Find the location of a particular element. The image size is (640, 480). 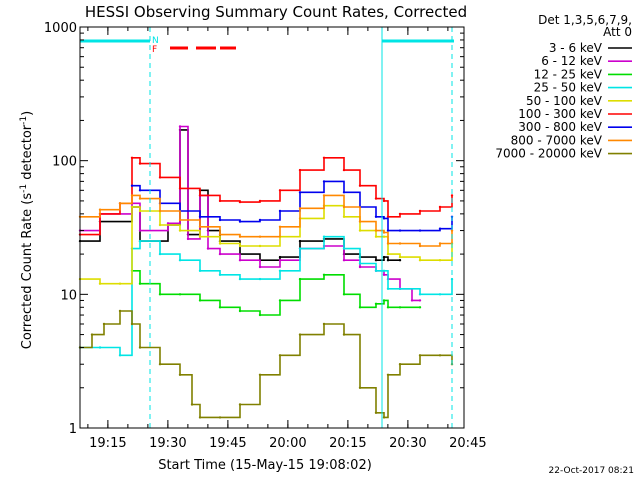

legend-entry-label: 800 - 7000 keV is located at coordinates (557, 140).